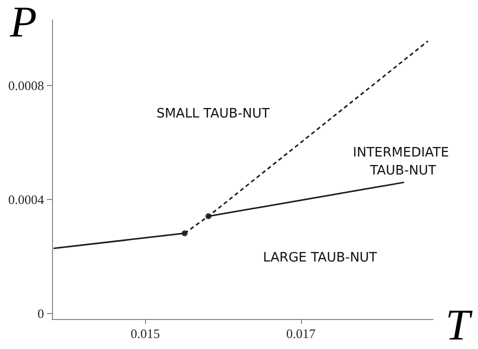 This screenshot has height=349, width=478. What do you see at coordinates (460, 324) in the screenshot?
I see `x-axis-title: T` at bounding box center [460, 324].